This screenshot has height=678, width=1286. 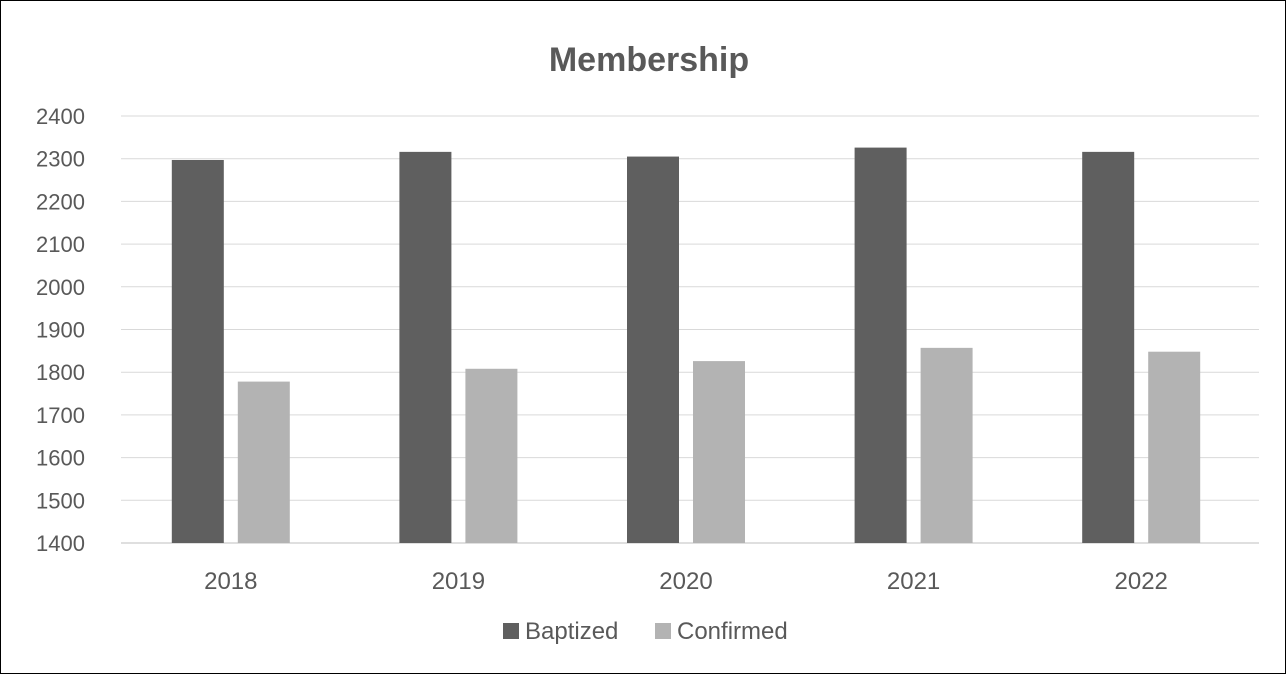 What do you see at coordinates (571, 631) in the screenshot?
I see `legend-label-baptized: Baptized` at bounding box center [571, 631].